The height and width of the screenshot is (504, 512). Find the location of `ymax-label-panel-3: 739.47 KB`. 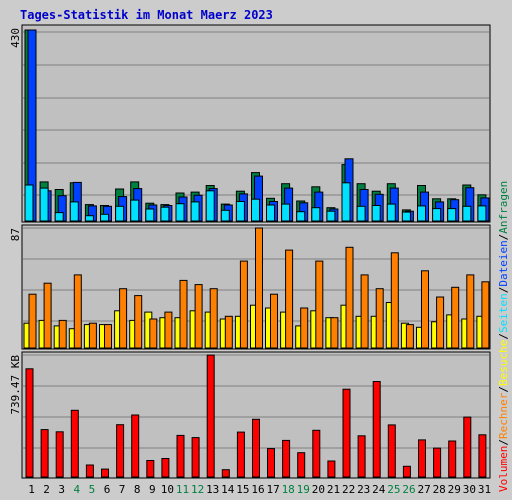

ymax-label-panel-3: 739.47 KB is located at coordinates (15, 385).